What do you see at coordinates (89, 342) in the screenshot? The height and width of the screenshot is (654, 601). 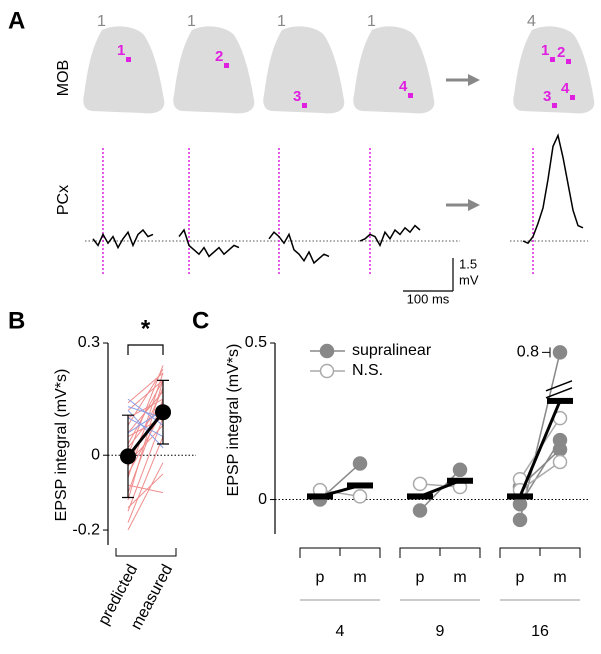 I see `y-tick-label: 0.3` at bounding box center [89, 342].